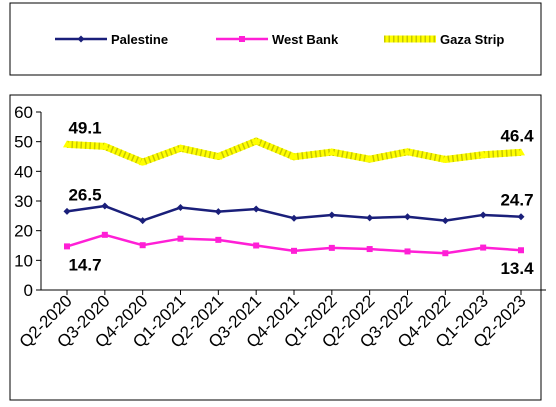  Describe the element at coordinates (516, 200) in the screenshot. I see `data-label: 24.7` at that location.